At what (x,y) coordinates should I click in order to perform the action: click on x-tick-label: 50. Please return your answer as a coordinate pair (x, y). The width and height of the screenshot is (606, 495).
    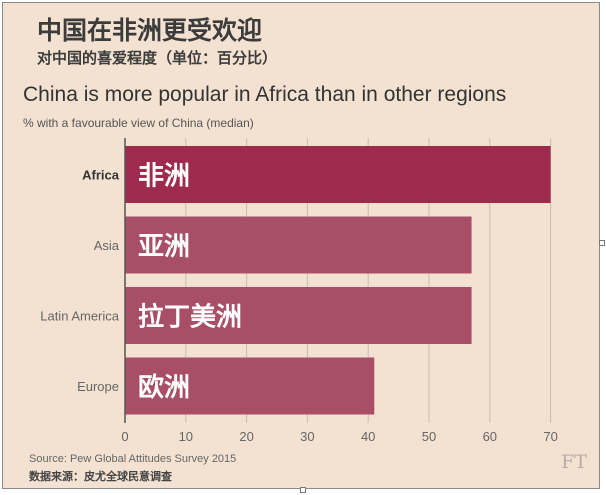
    Looking at the image, I should click on (429, 436).